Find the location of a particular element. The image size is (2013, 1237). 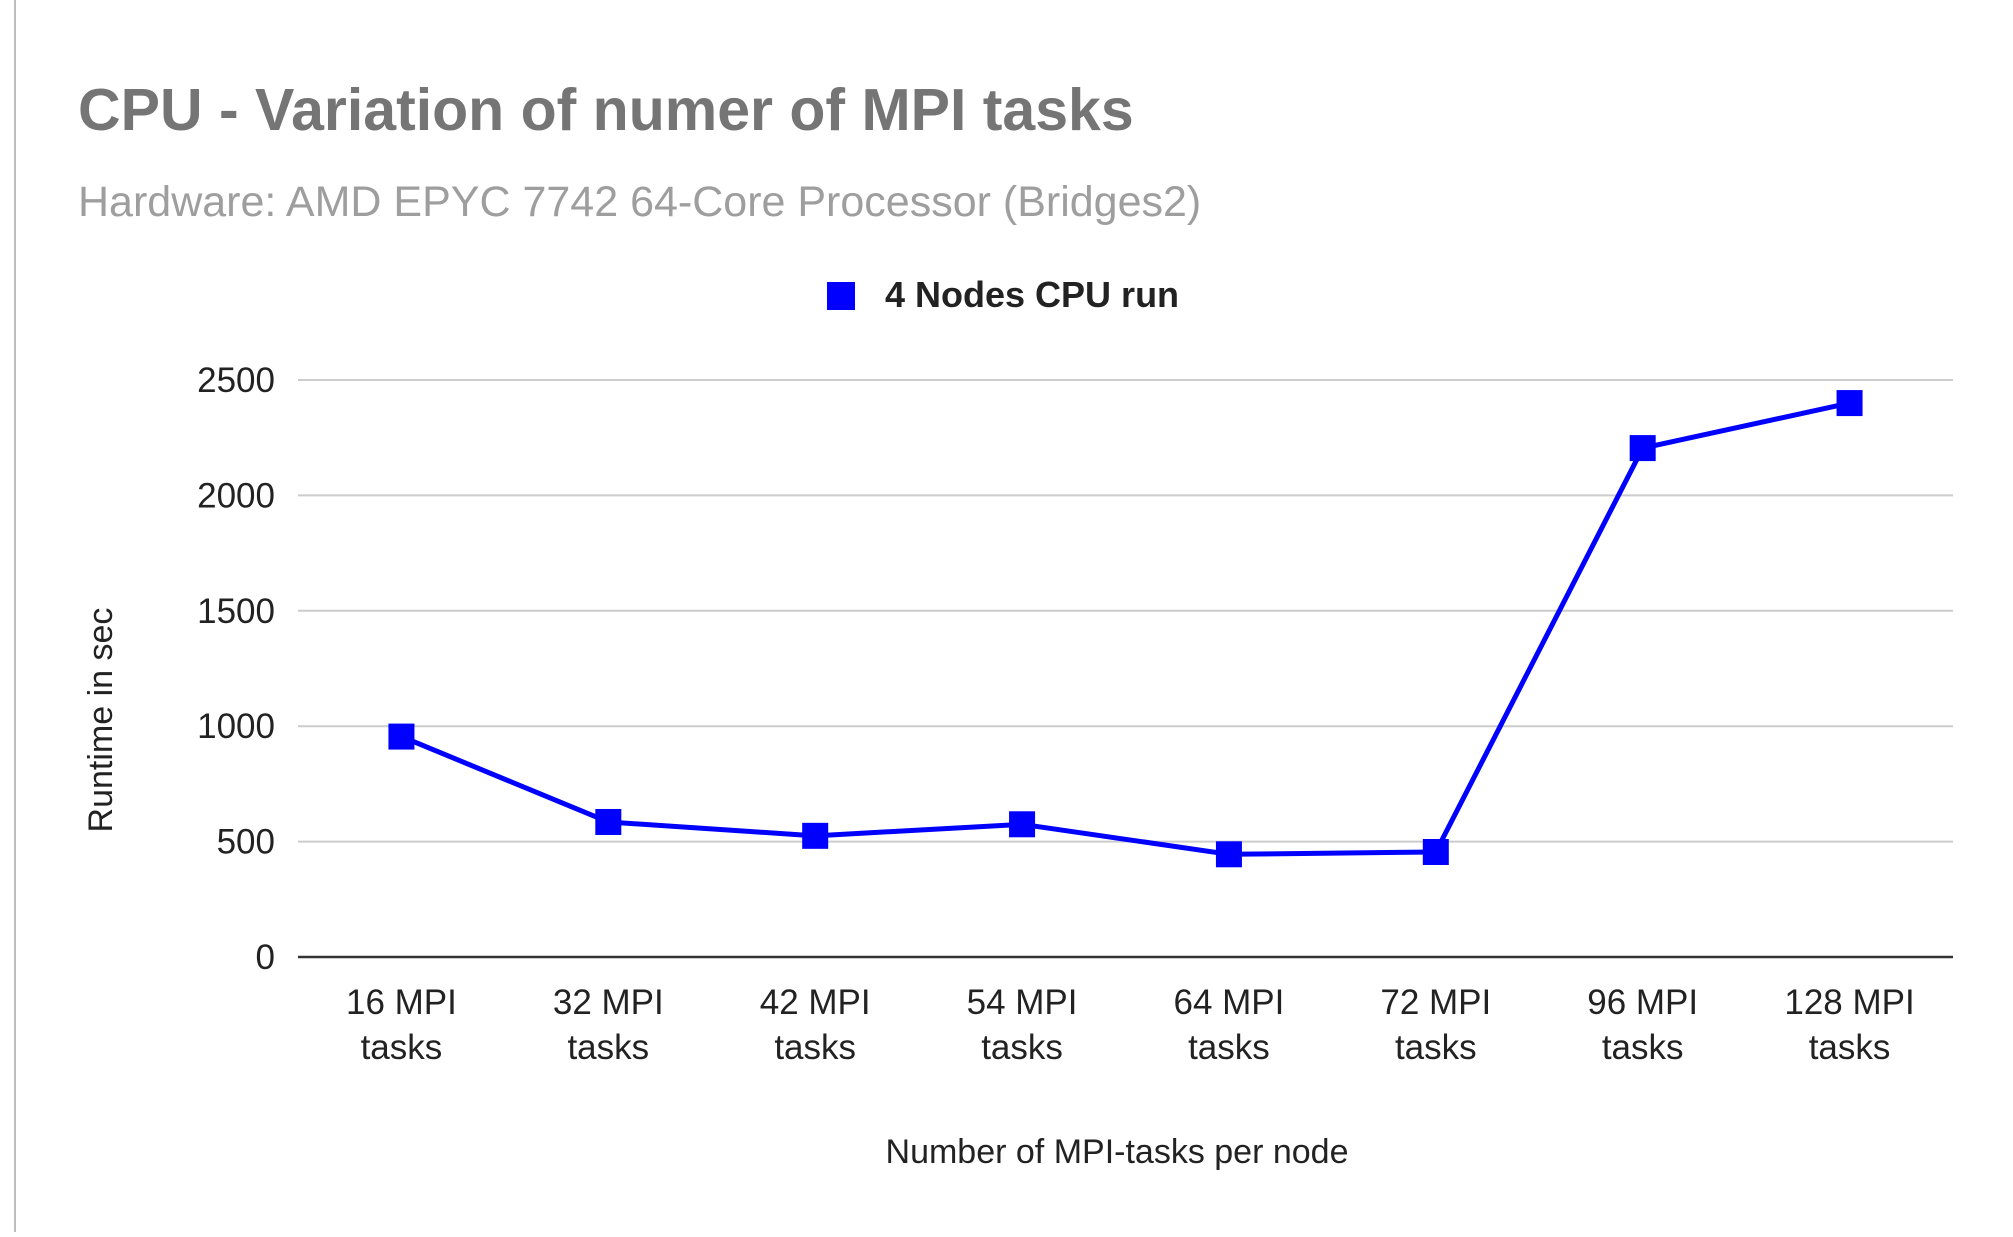

x-tick-label: 128 MPI is located at coordinates (1849, 1002).